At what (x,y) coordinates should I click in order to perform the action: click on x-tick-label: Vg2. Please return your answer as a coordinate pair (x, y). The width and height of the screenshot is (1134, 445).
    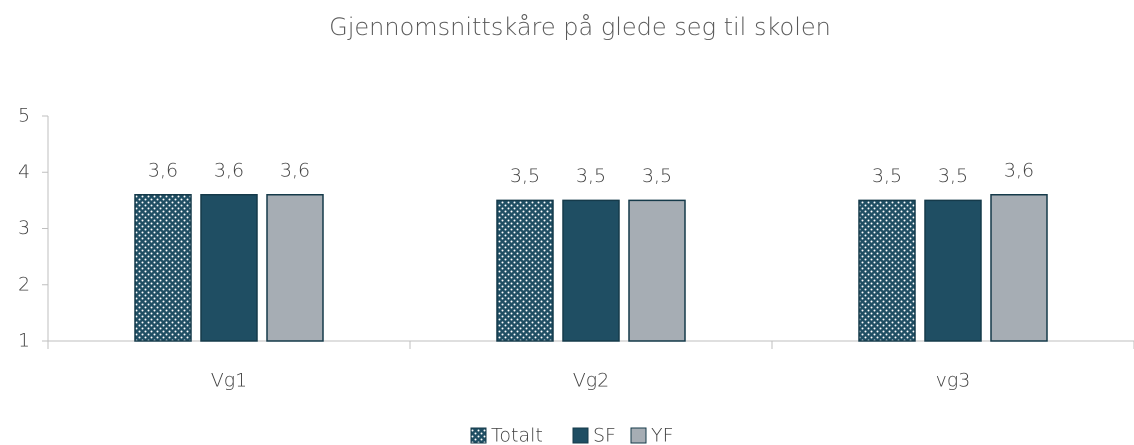
    Looking at the image, I should click on (591, 381).